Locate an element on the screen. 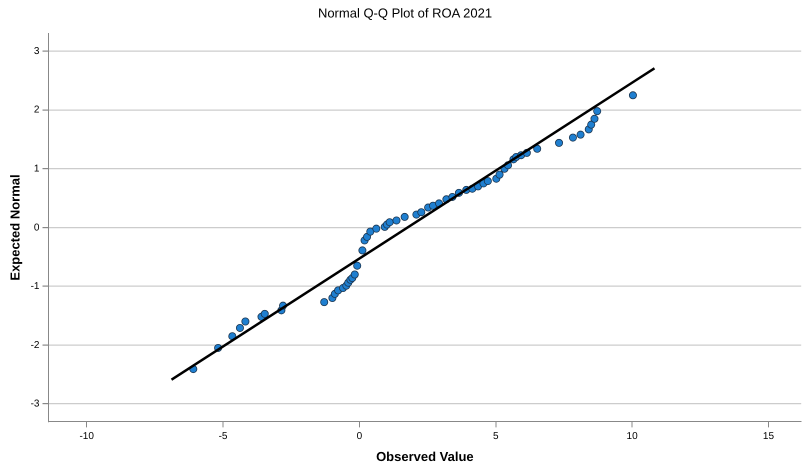  x-tick-label: 0 is located at coordinates (359, 436).